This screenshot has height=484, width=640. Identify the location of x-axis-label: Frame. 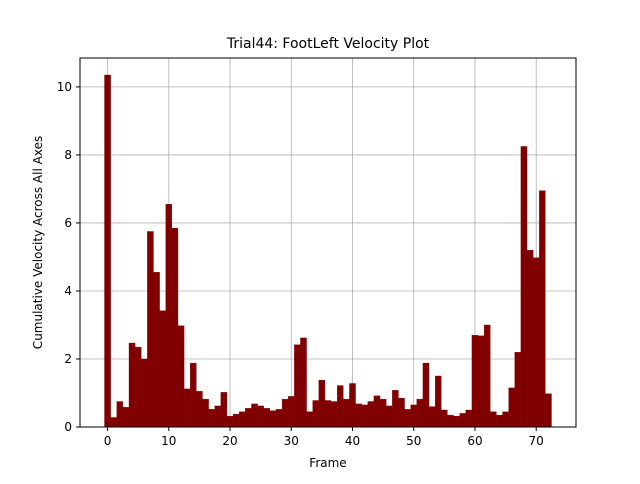
(327, 463).